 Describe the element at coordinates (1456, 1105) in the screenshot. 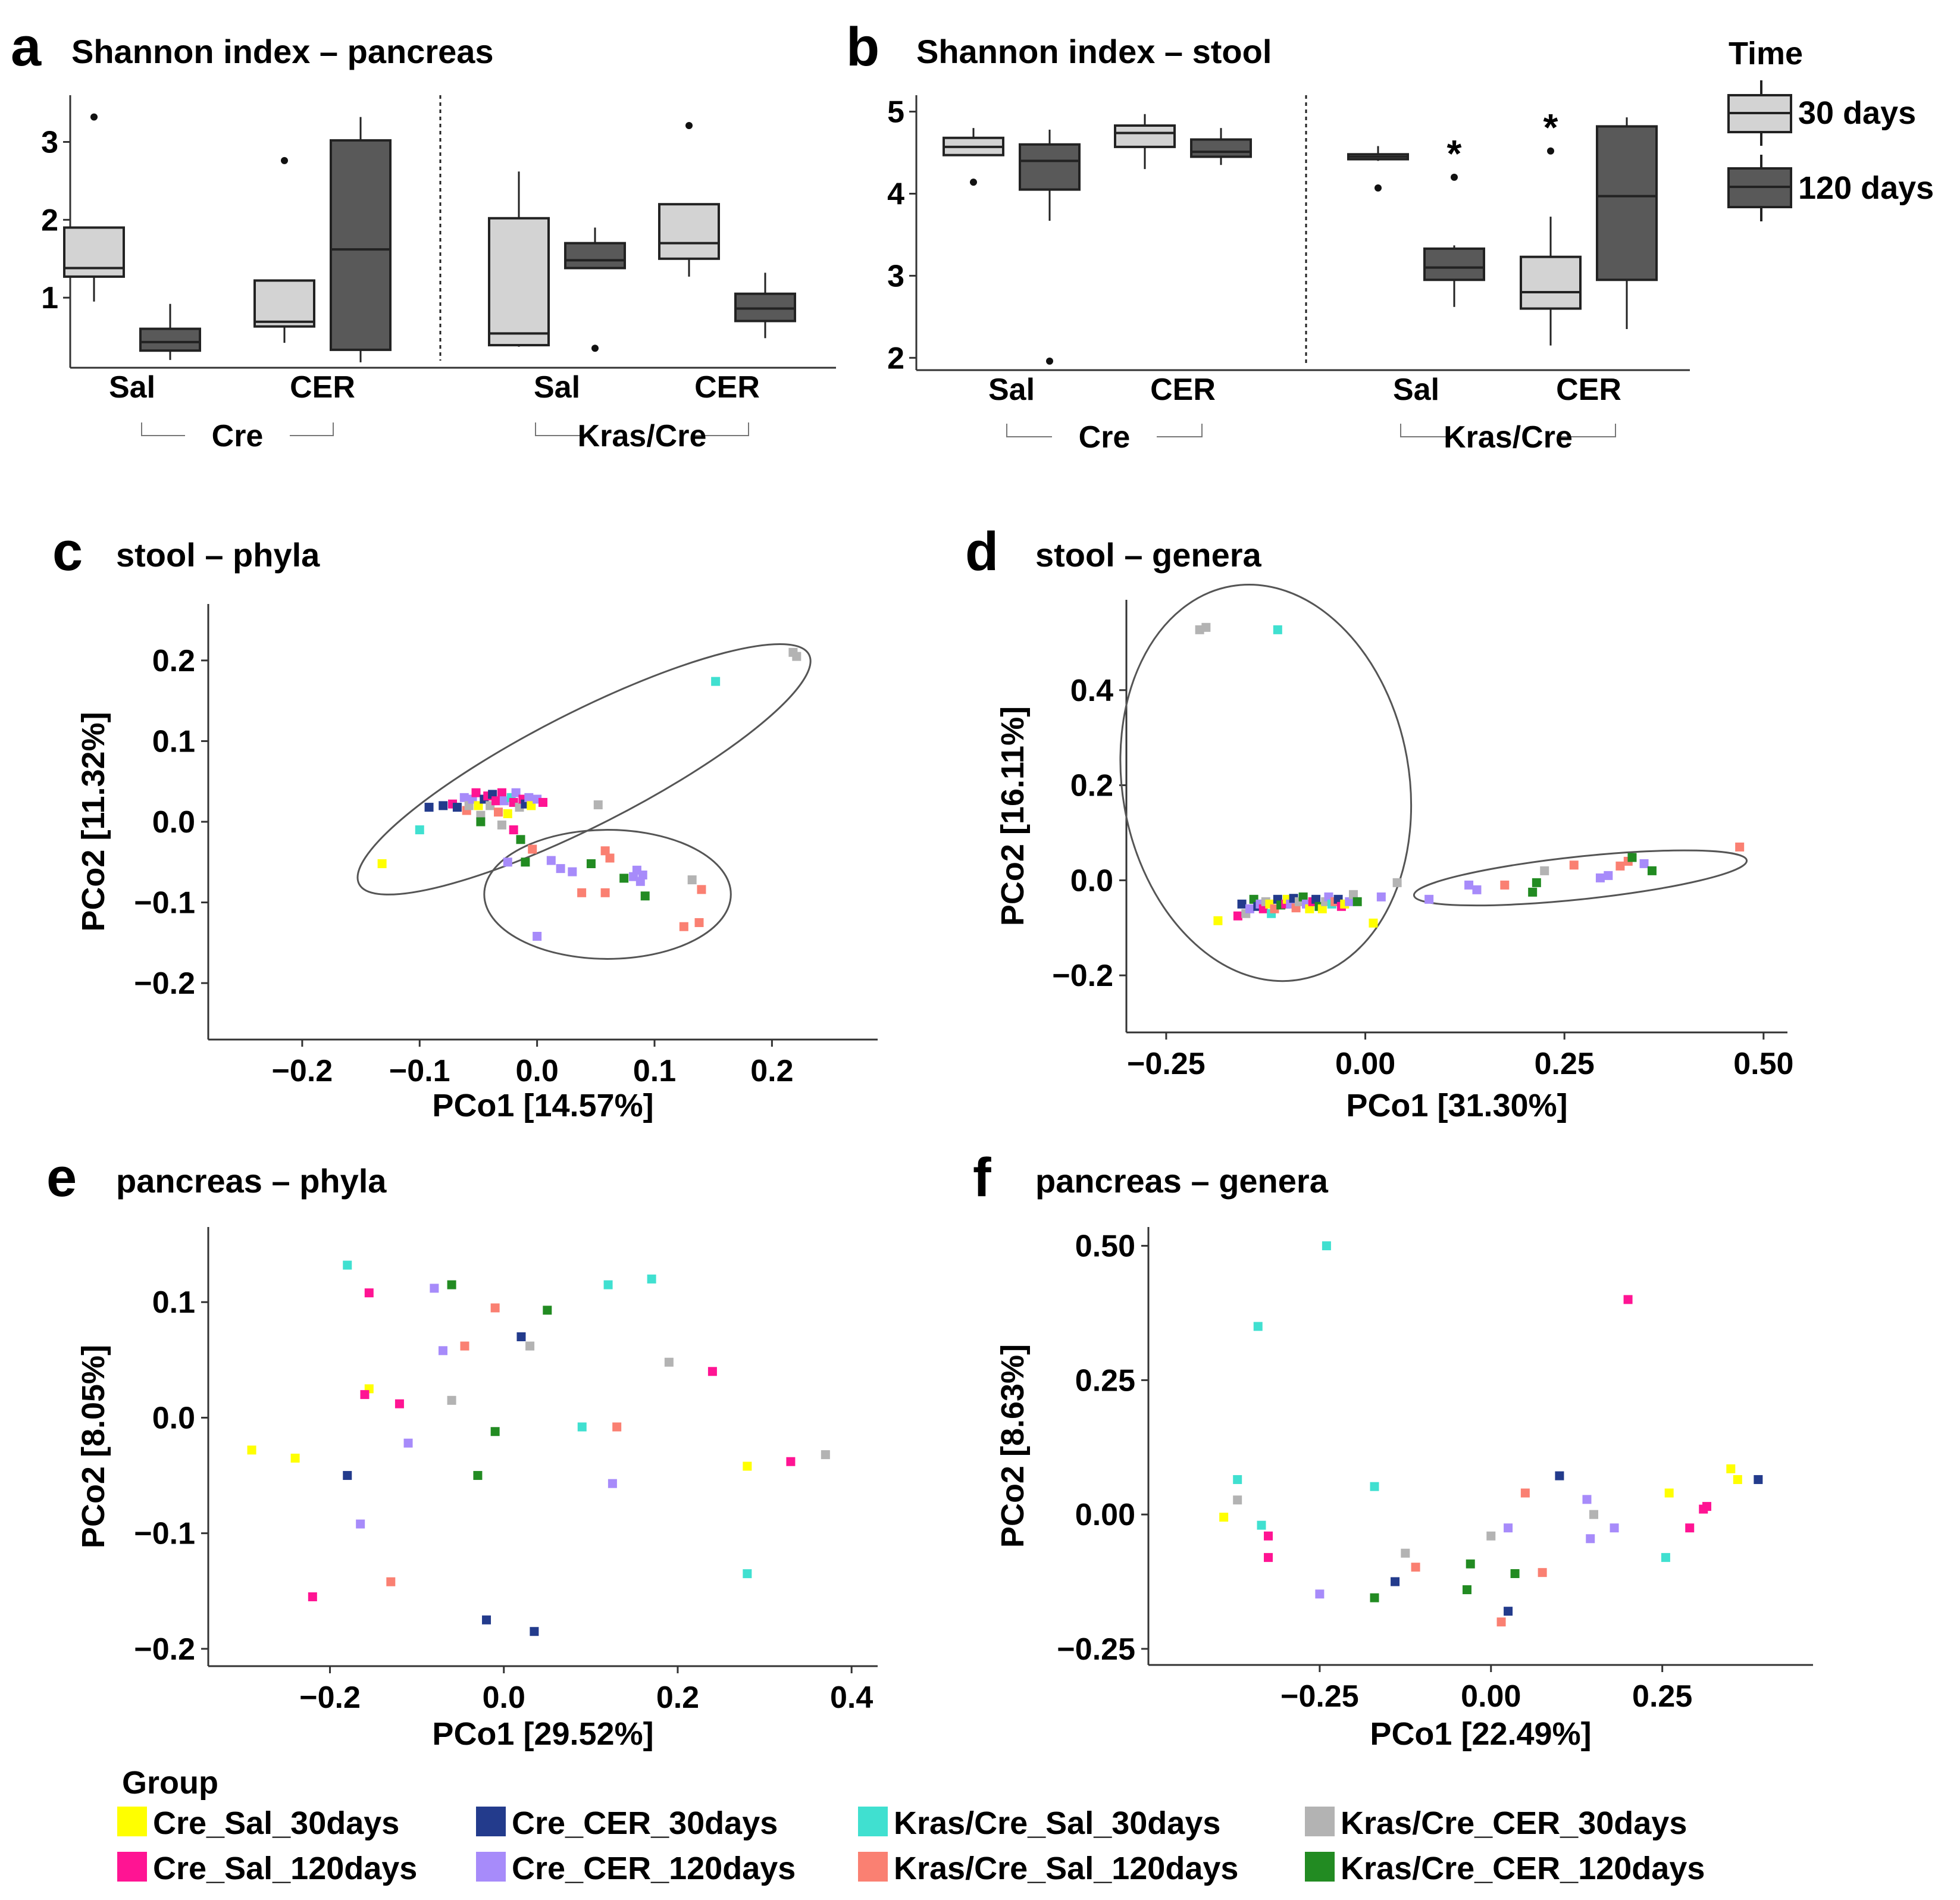

I see `x-axis-title: PCo1 [31.30%]` at that location.